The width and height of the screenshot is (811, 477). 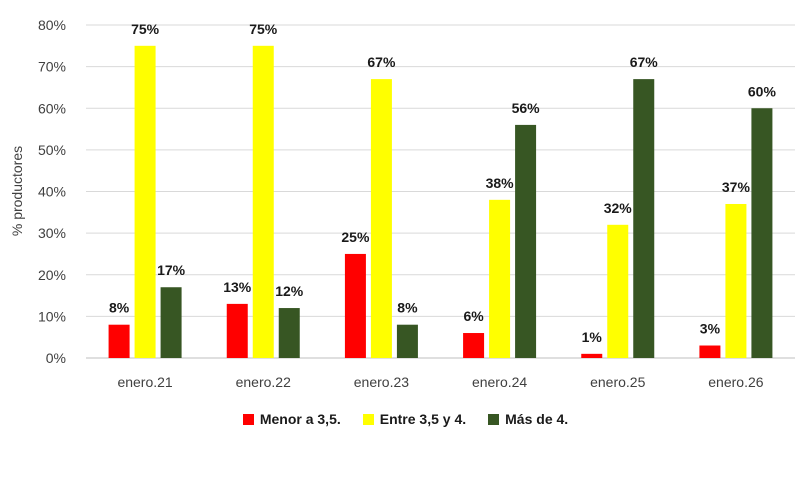 I want to click on data-label: 56%, so click(x=526, y=108).